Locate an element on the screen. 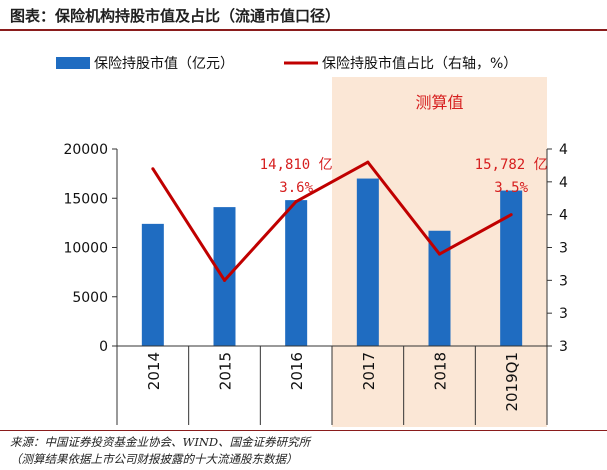 The height and width of the screenshot is (470, 607). left-axis-tick-label: 0 is located at coordinates (103, 347).